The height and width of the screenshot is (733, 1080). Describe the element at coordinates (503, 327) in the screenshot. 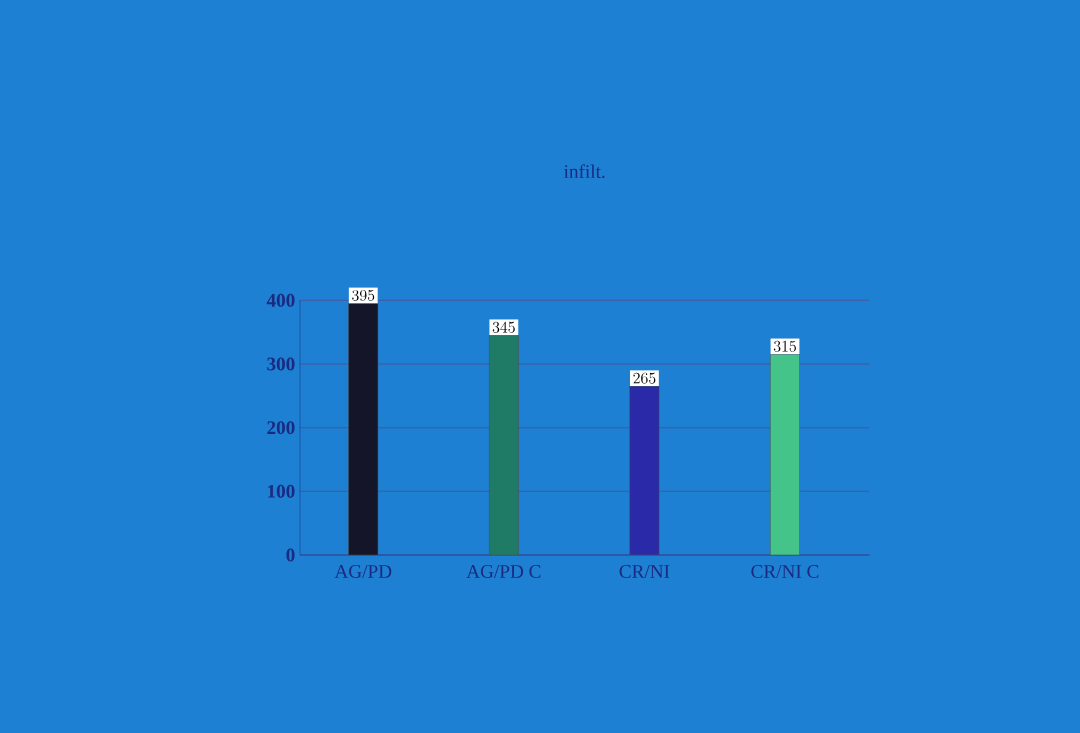

I see `data-label: 345` at that location.